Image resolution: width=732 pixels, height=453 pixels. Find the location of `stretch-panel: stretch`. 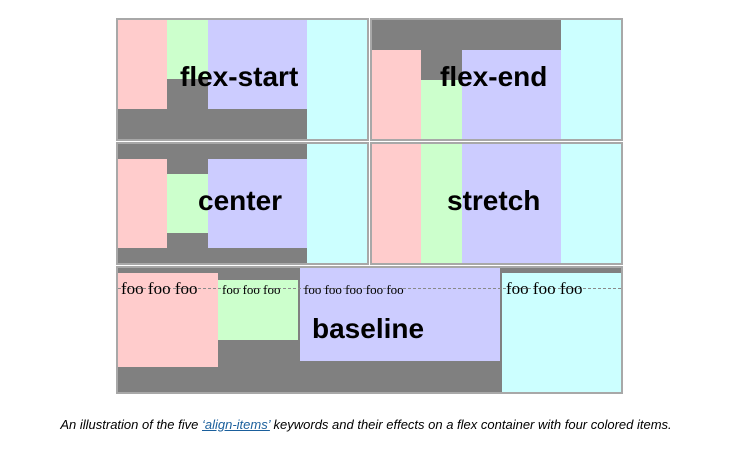

stretch-panel: stretch is located at coordinates (496, 203).